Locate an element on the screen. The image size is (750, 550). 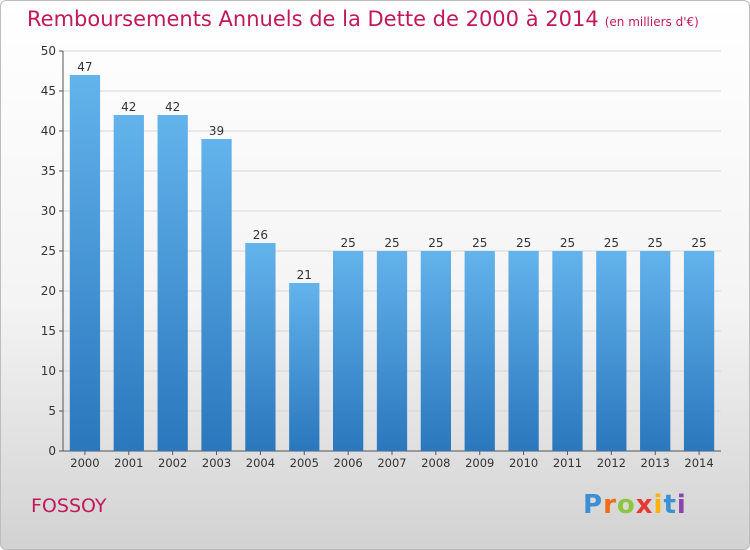
data-label-2008: 25 is located at coordinates (435, 243).